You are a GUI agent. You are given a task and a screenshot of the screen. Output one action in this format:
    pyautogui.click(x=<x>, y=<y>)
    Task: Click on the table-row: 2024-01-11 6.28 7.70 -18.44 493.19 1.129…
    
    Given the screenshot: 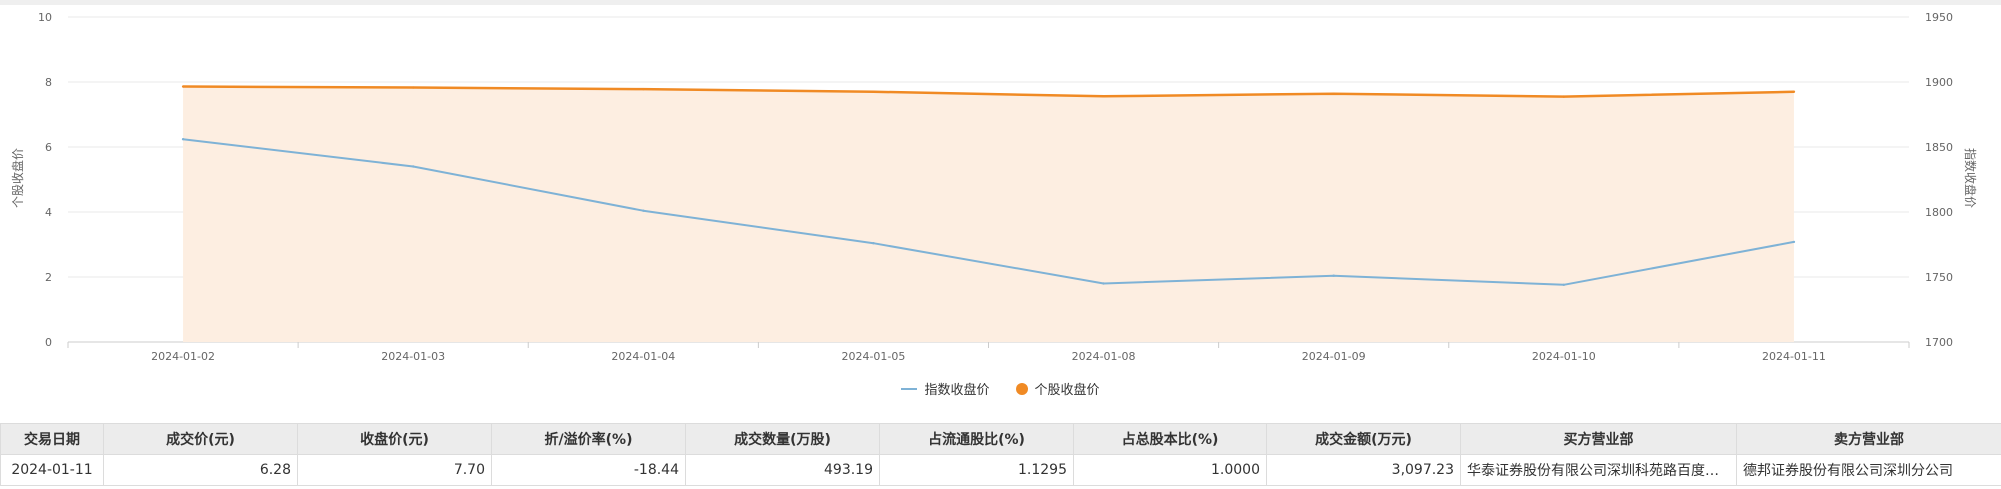 What is the action you would take?
    pyautogui.click(x=1000, y=470)
    